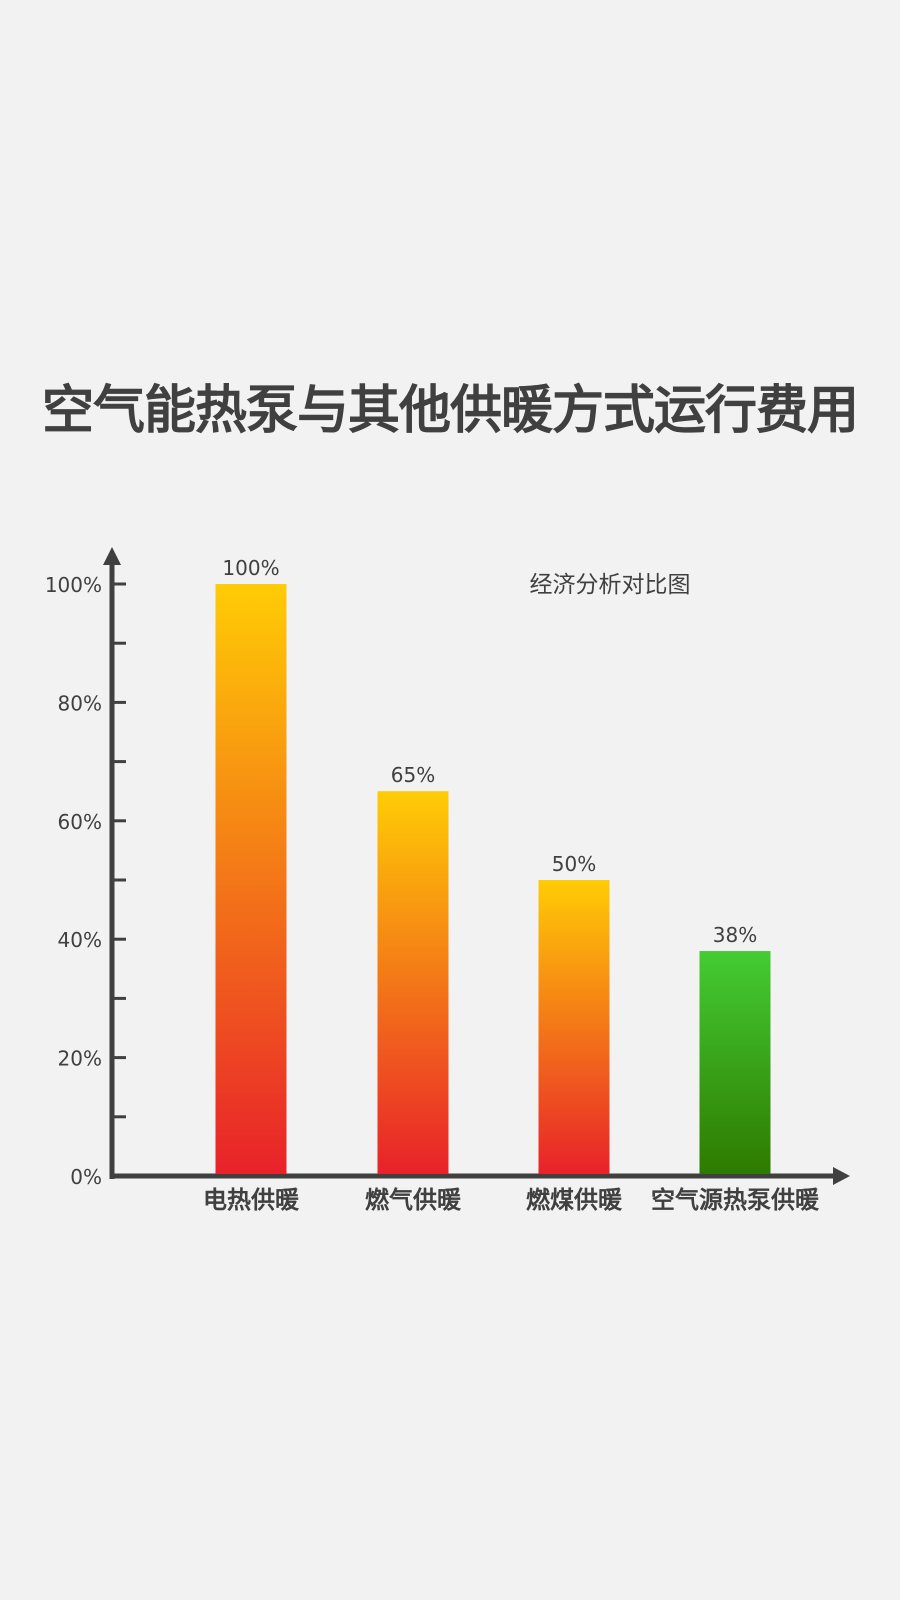  What do you see at coordinates (841, 1176) in the screenshot?
I see `x-axis-arrow` at bounding box center [841, 1176].